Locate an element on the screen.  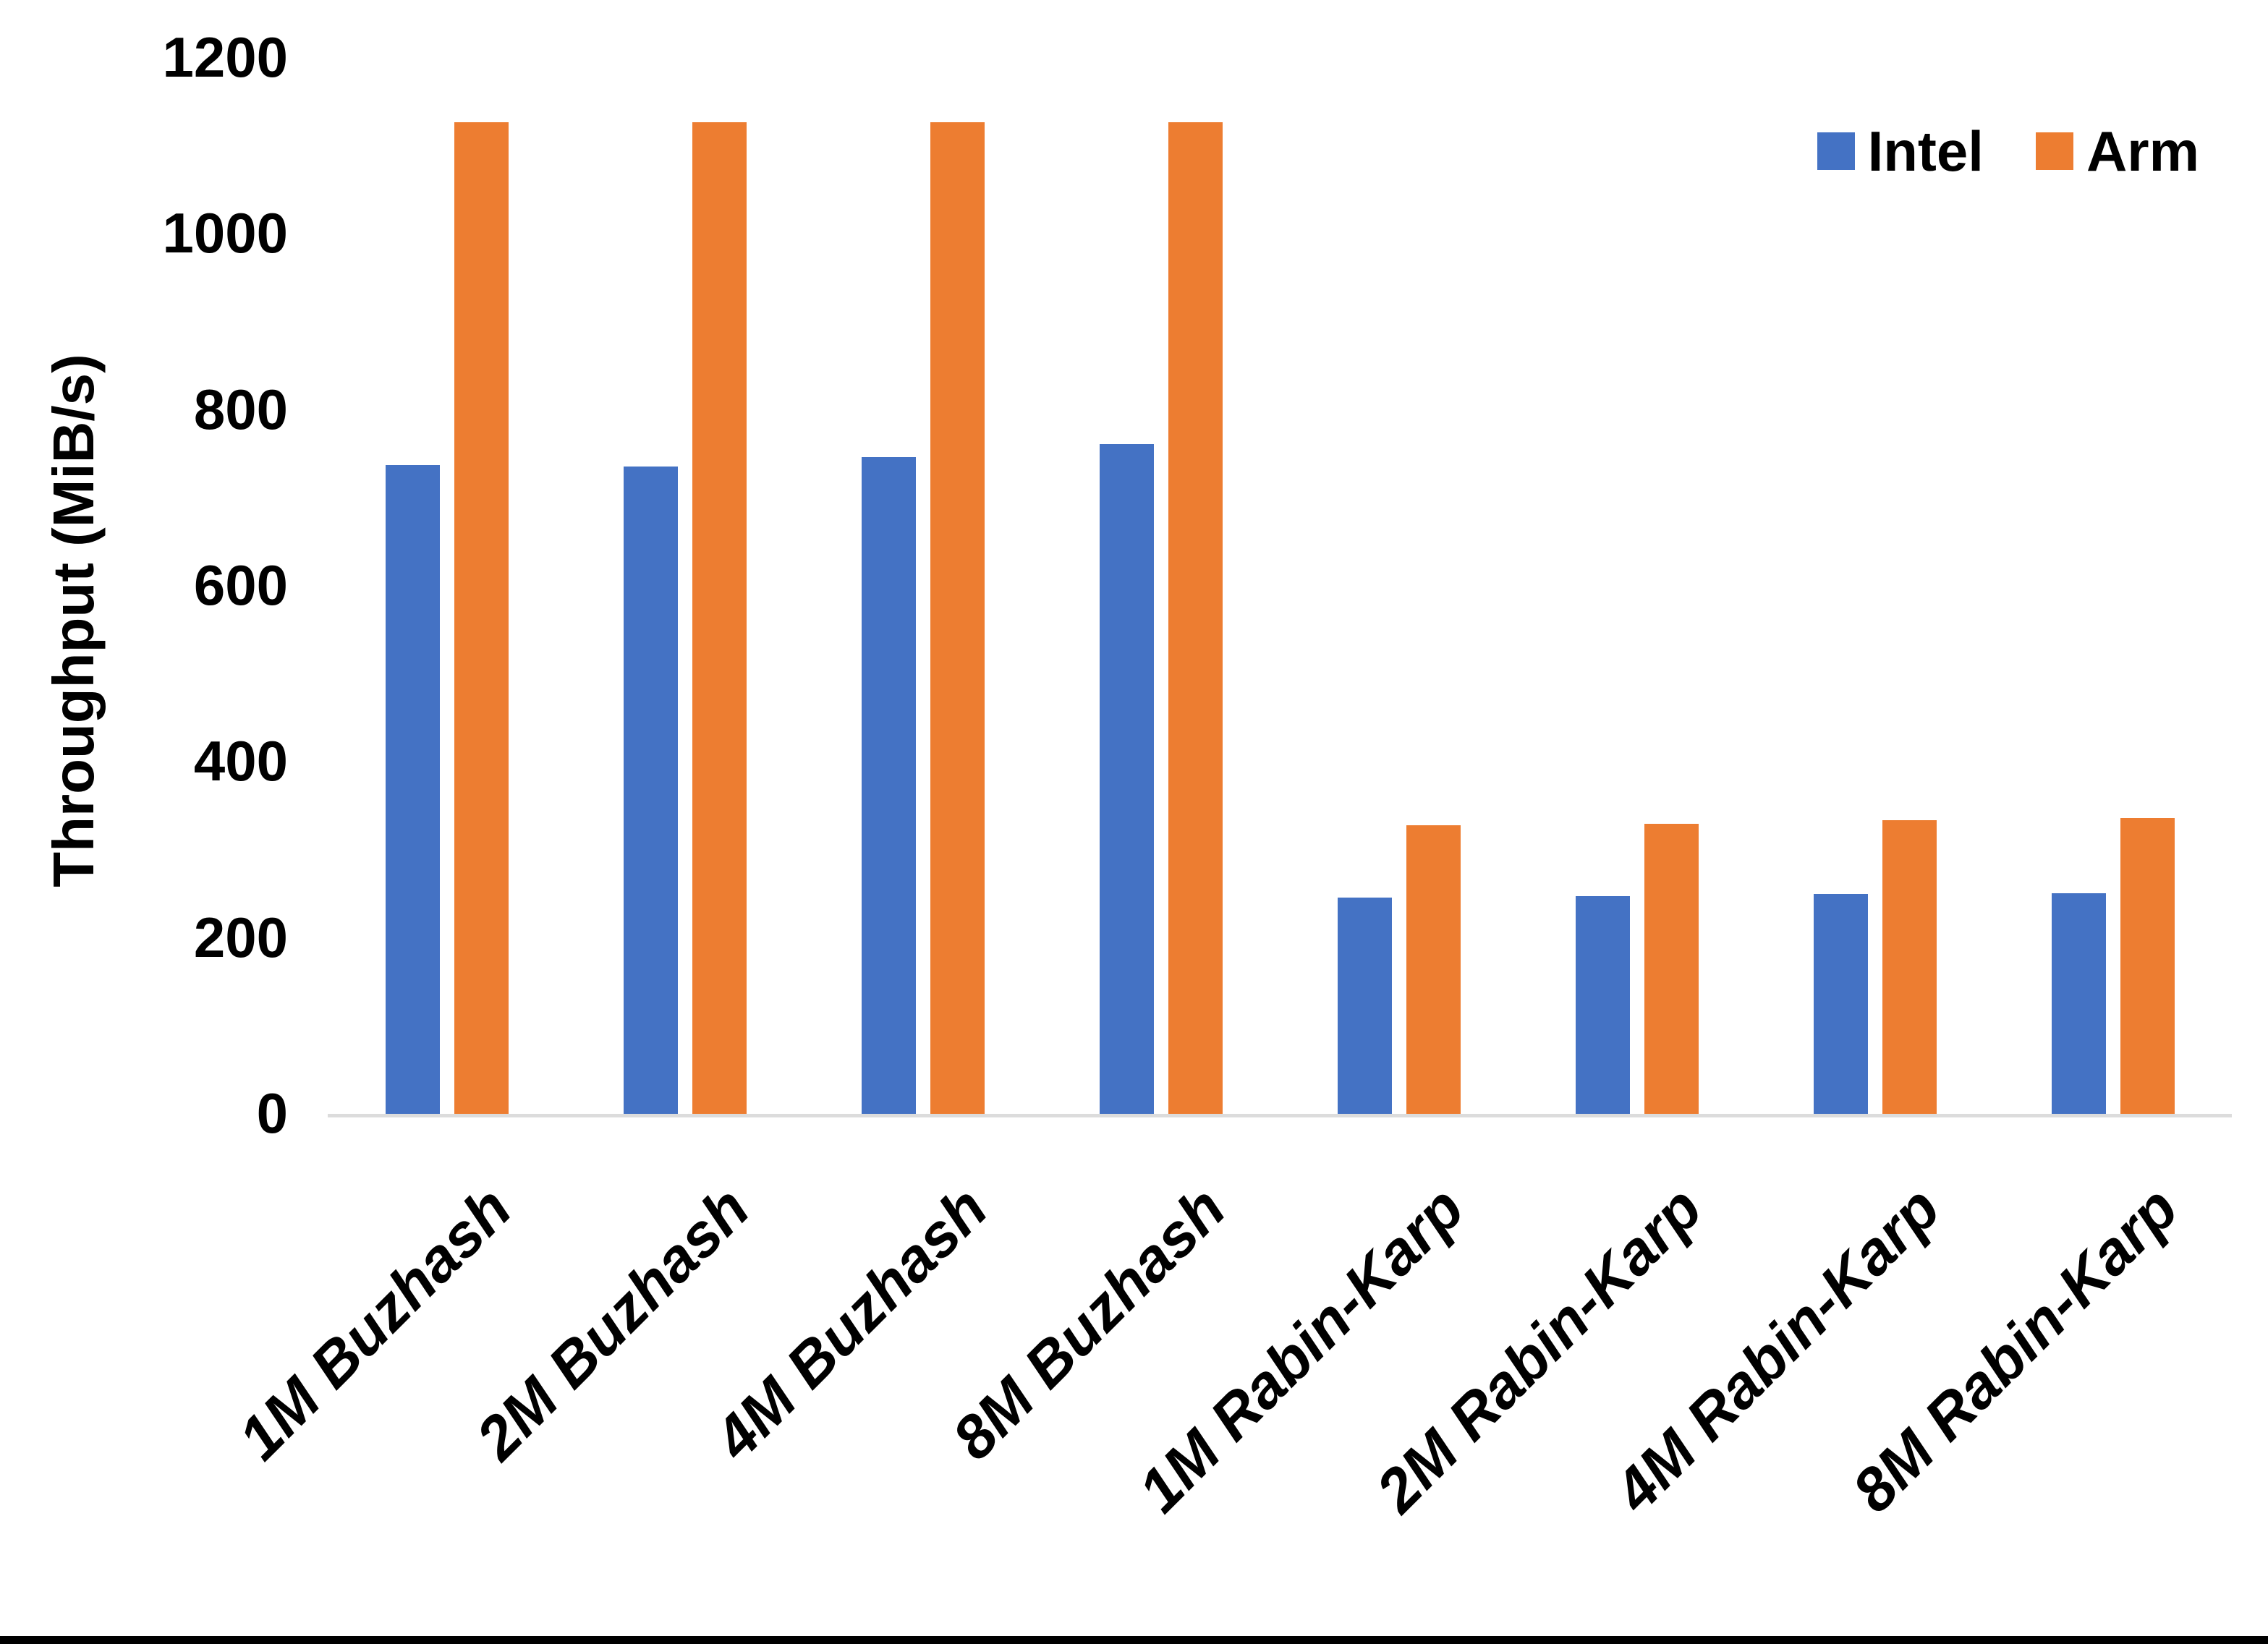
bar-arm-1m-buzhash is located at coordinates (482, 618).